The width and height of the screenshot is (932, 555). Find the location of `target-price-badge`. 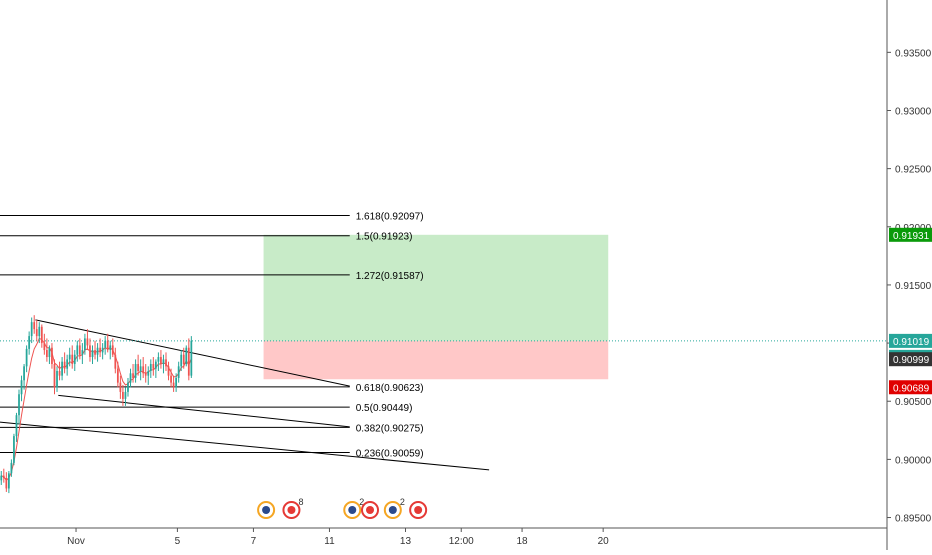

target-price-badge is located at coordinates (910, 234).